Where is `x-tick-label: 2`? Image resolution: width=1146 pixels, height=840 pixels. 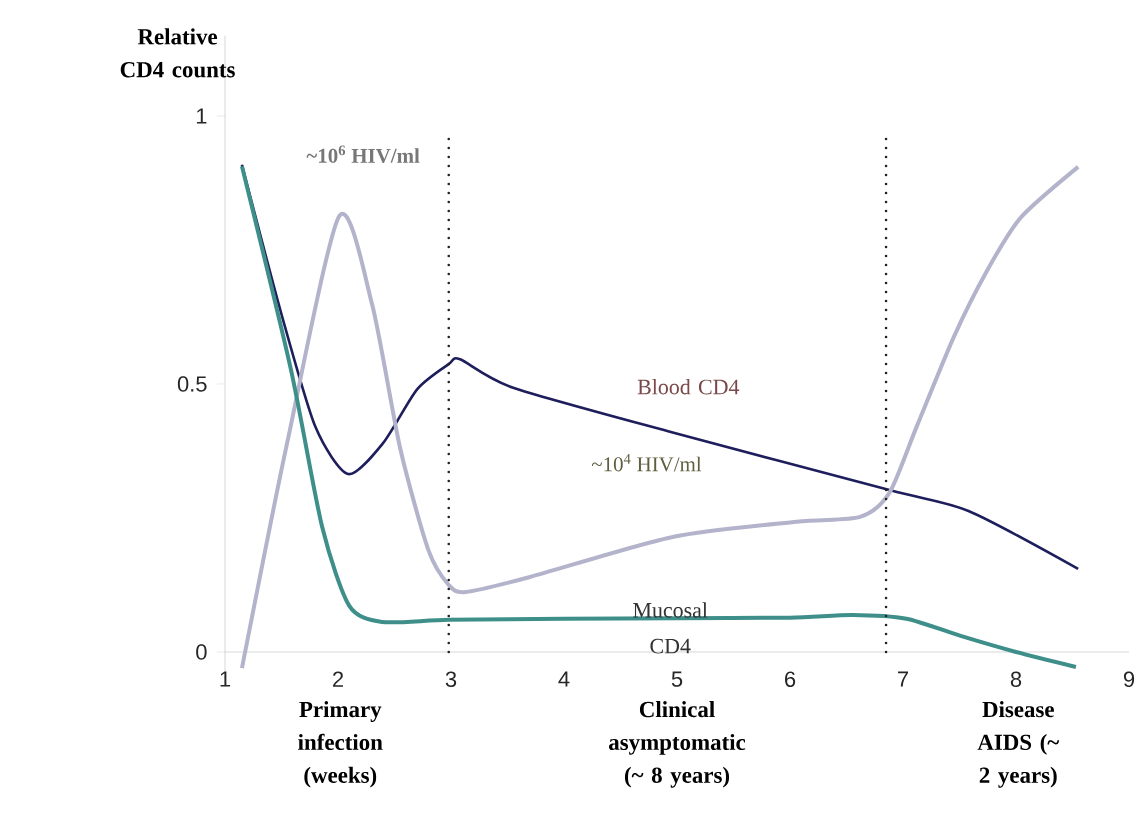 x-tick-label: 2 is located at coordinates (338, 679).